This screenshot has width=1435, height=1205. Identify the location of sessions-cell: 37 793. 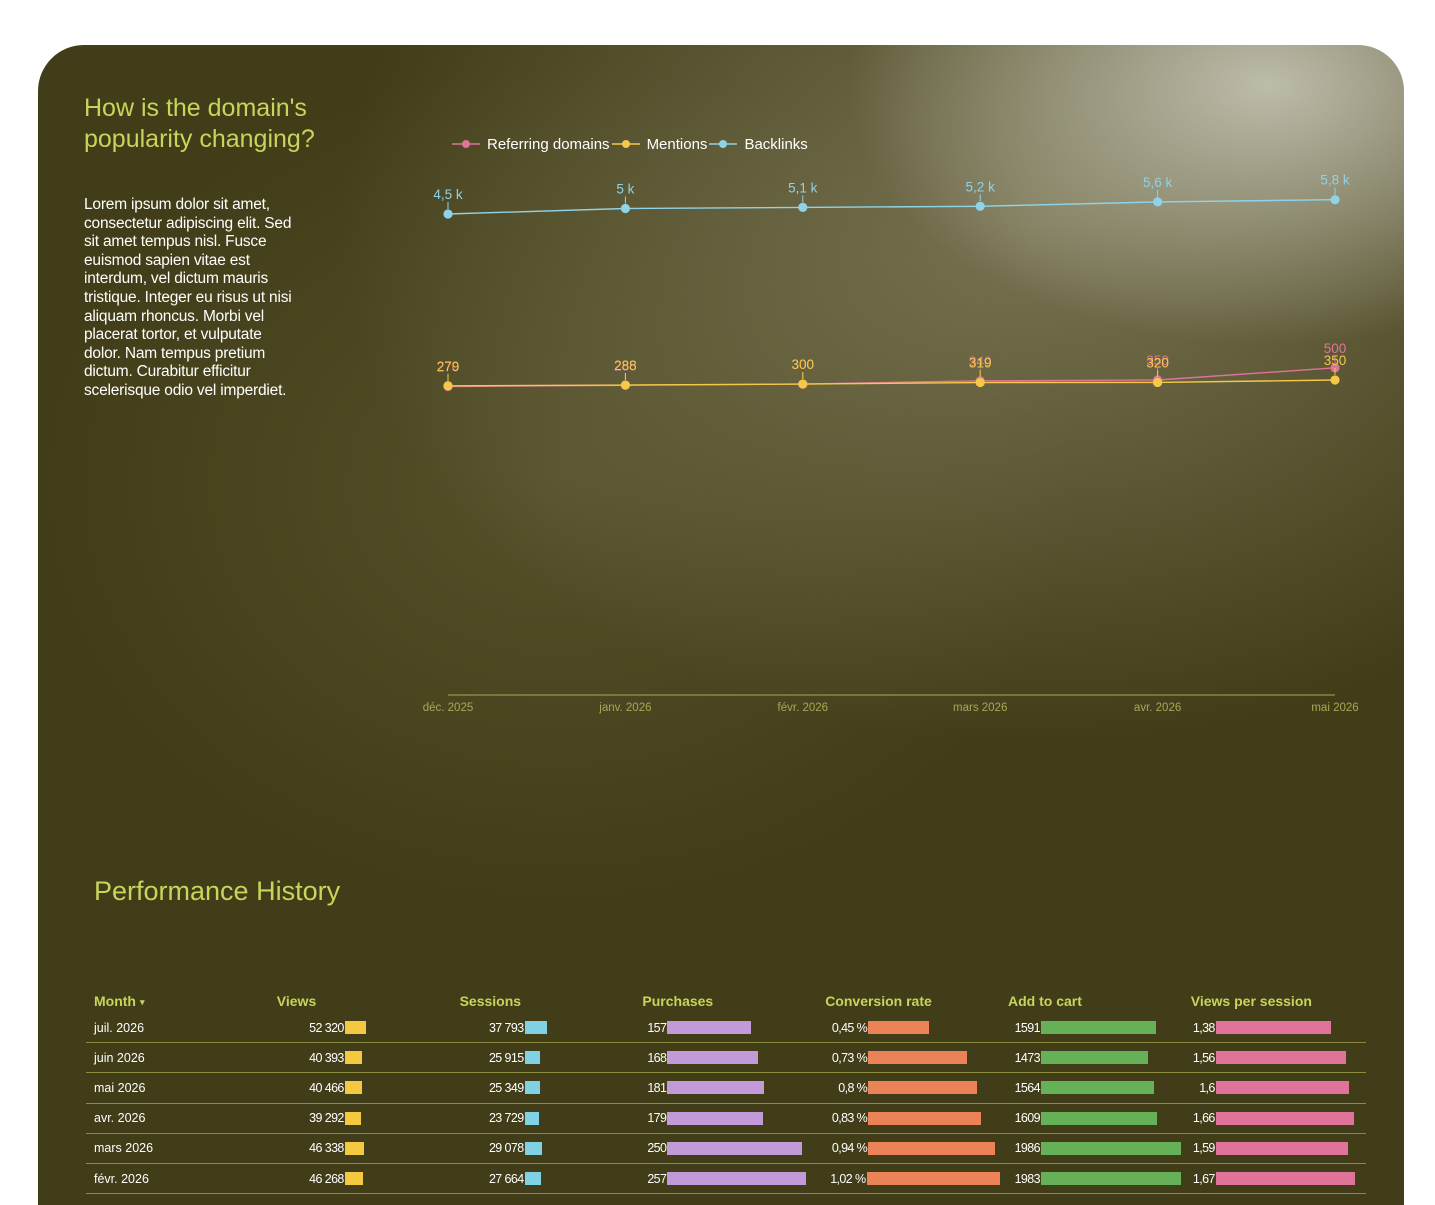
(543, 1028).